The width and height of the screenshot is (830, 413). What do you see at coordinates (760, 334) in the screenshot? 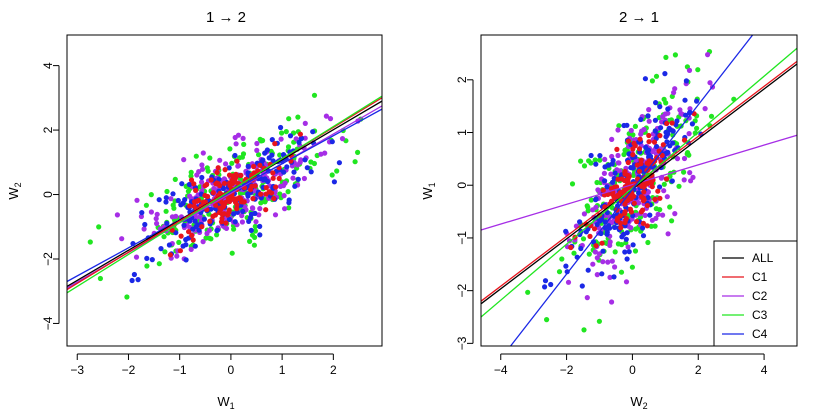
I see `legend-label-c4: C4` at bounding box center [760, 334].